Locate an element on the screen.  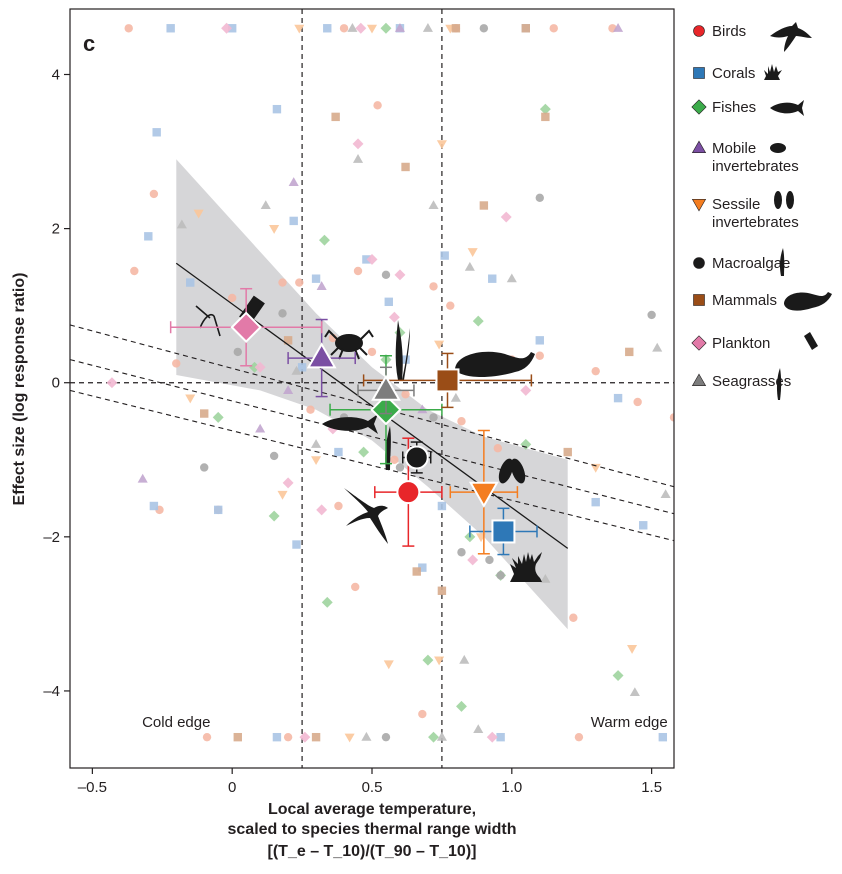
x-axis-ticks: –0.5 0 0.5 1.0 1.5 is located at coordinates (370, 782).